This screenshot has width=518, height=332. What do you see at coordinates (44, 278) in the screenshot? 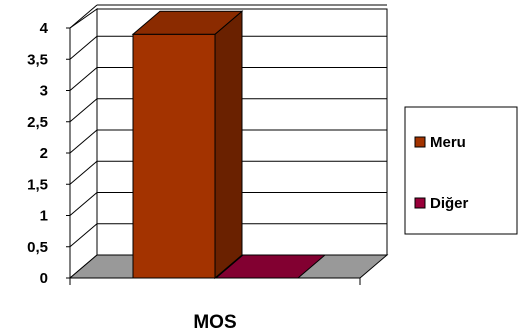
I see `y-tick-label: 0` at bounding box center [44, 278].